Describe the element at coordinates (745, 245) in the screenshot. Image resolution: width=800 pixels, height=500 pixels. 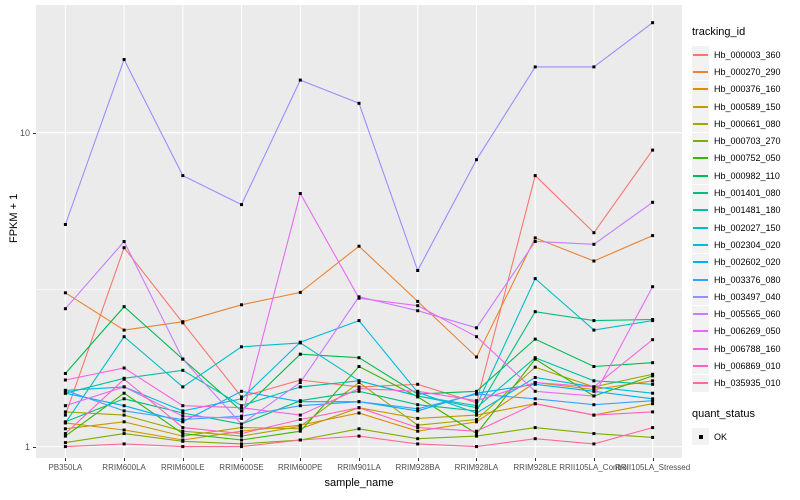
I see `legend-item-Hb_002304_020: Hb_002304_020` at that location.